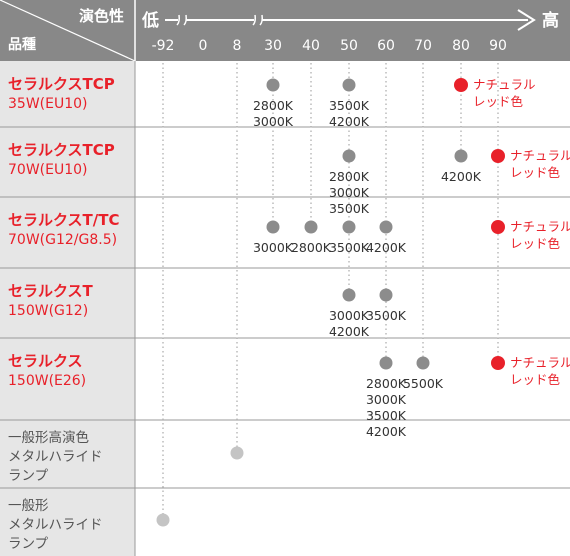  Describe the element at coordinates (273, 46) in the screenshot. I see `x-tick-label: 30` at that location.